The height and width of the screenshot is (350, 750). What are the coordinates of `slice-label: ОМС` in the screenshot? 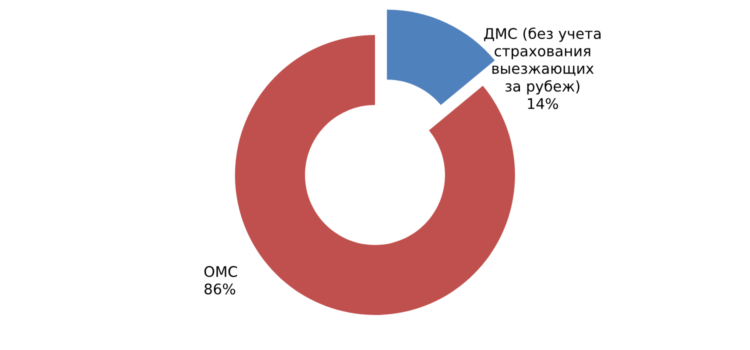 It's located at (221, 272).